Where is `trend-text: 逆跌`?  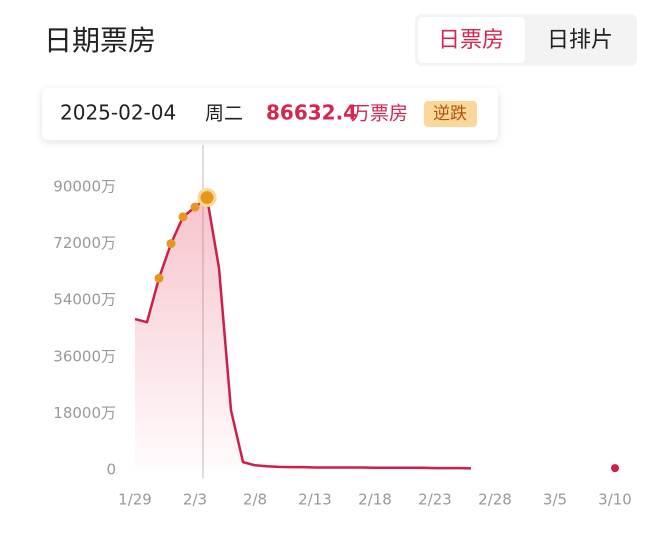 trend-text: 逆跌 is located at coordinates (450, 114).